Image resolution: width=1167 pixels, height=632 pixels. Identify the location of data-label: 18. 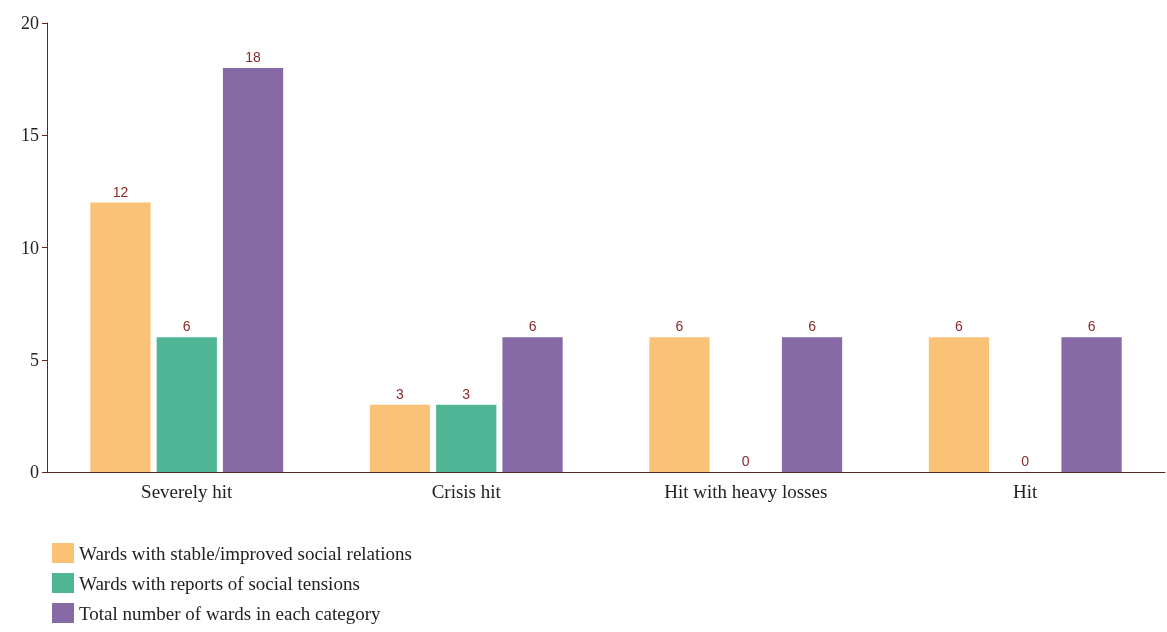
(253, 56).